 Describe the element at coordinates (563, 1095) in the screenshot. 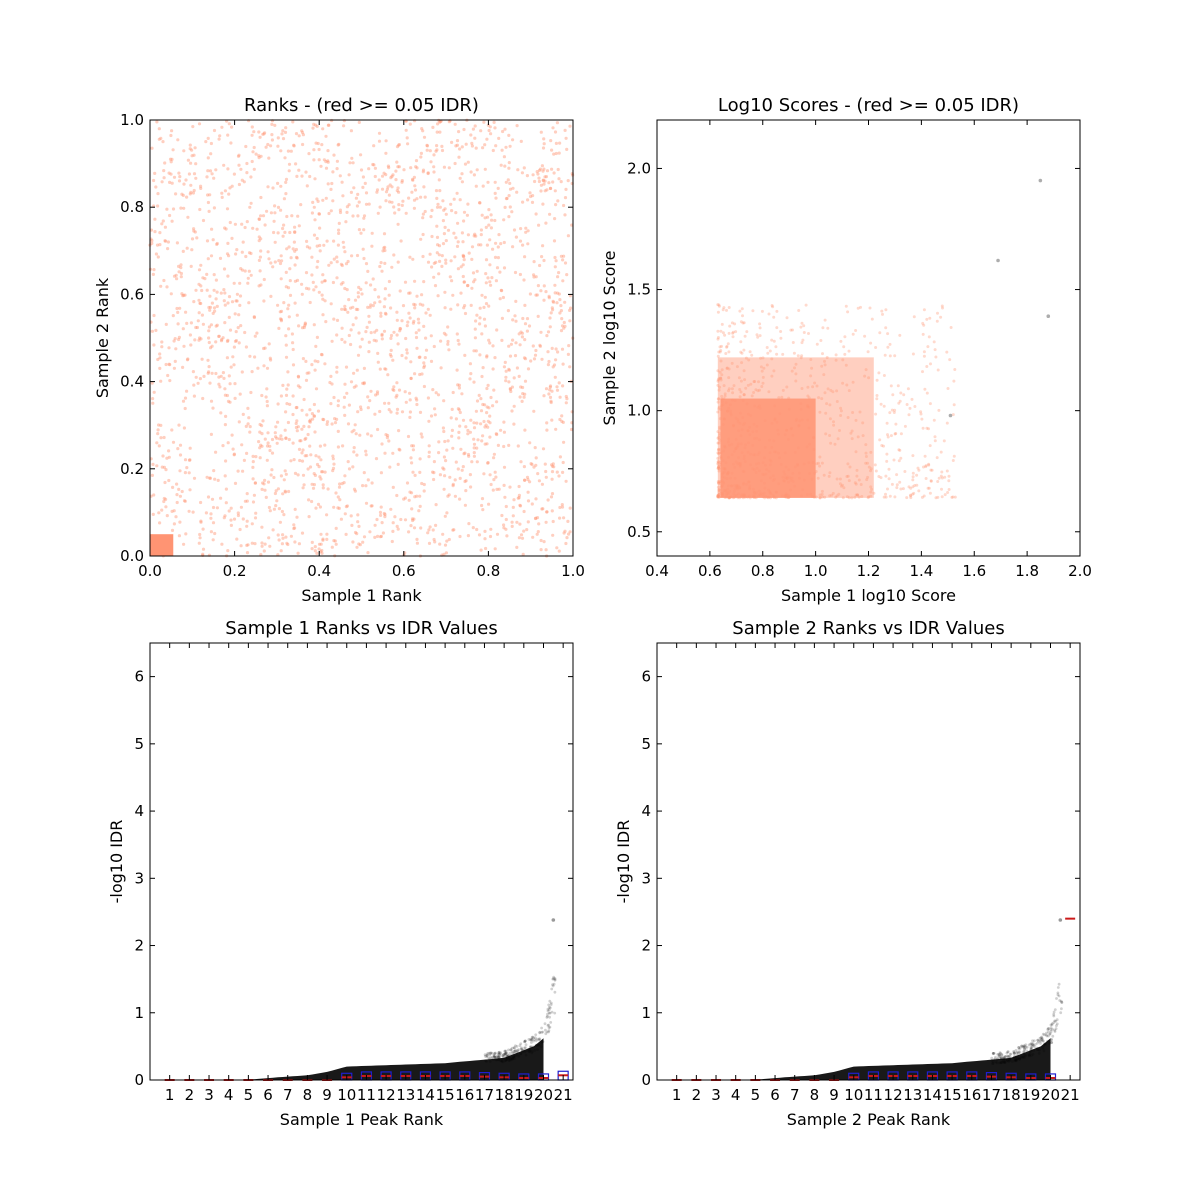

I see `x-tick-label: 21` at that location.